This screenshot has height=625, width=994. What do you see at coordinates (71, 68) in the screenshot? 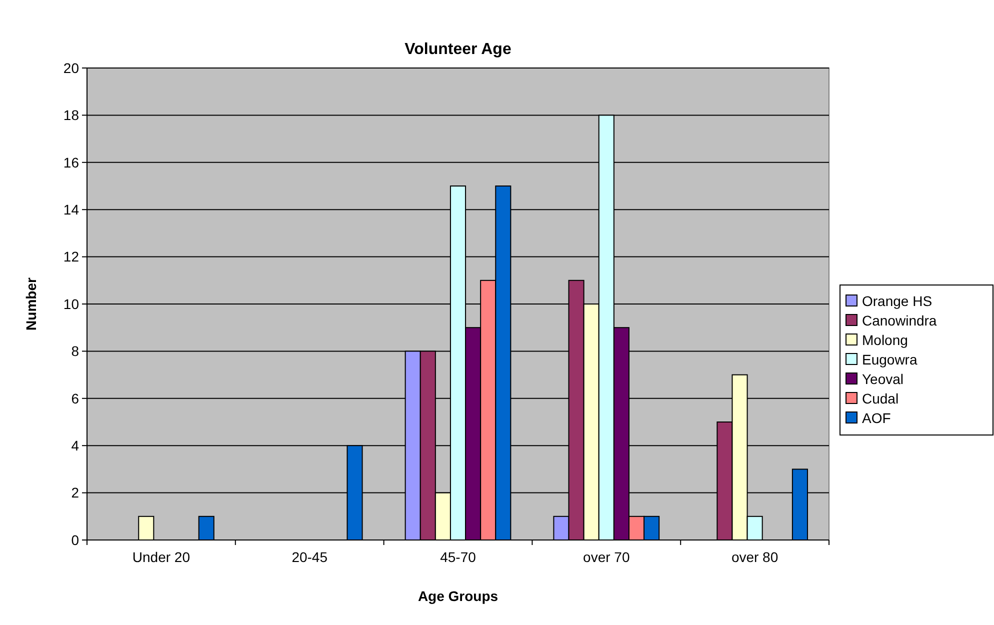
I see `y-tick-label: 20` at bounding box center [71, 68].